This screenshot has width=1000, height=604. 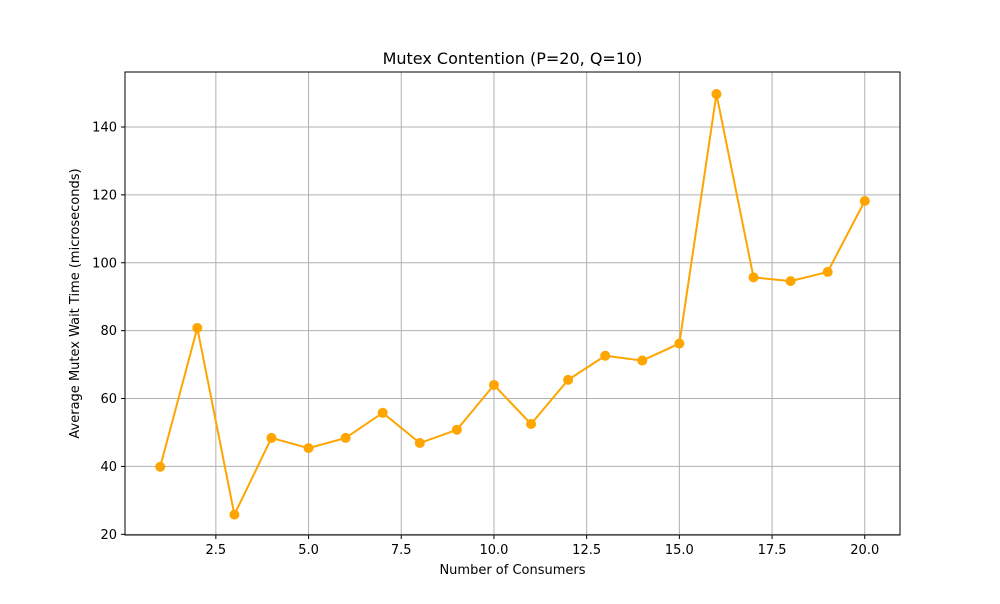 I want to click on y-tick-label: 60, so click(x=108, y=399).